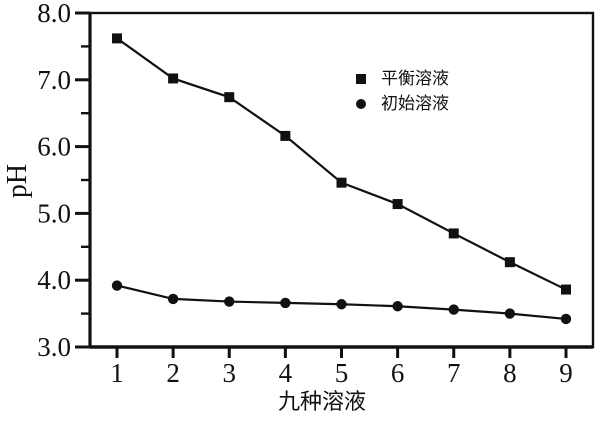 The height and width of the screenshot is (424, 600). What do you see at coordinates (510, 373) in the screenshot?
I see `x-axis-tick-label: 8` at bounding box center [510, 373].